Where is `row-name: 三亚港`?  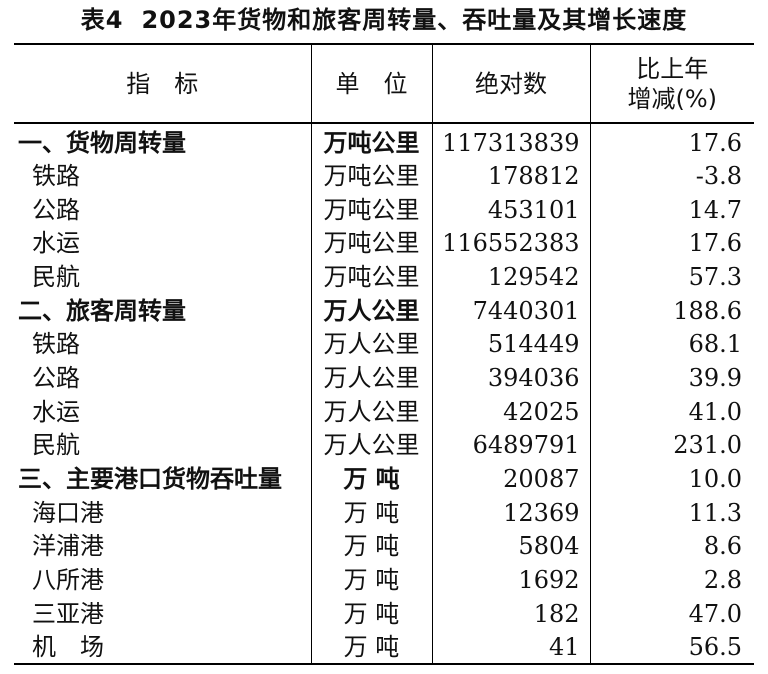
row-name: 三亚港 is located at coordinates (68, 613).